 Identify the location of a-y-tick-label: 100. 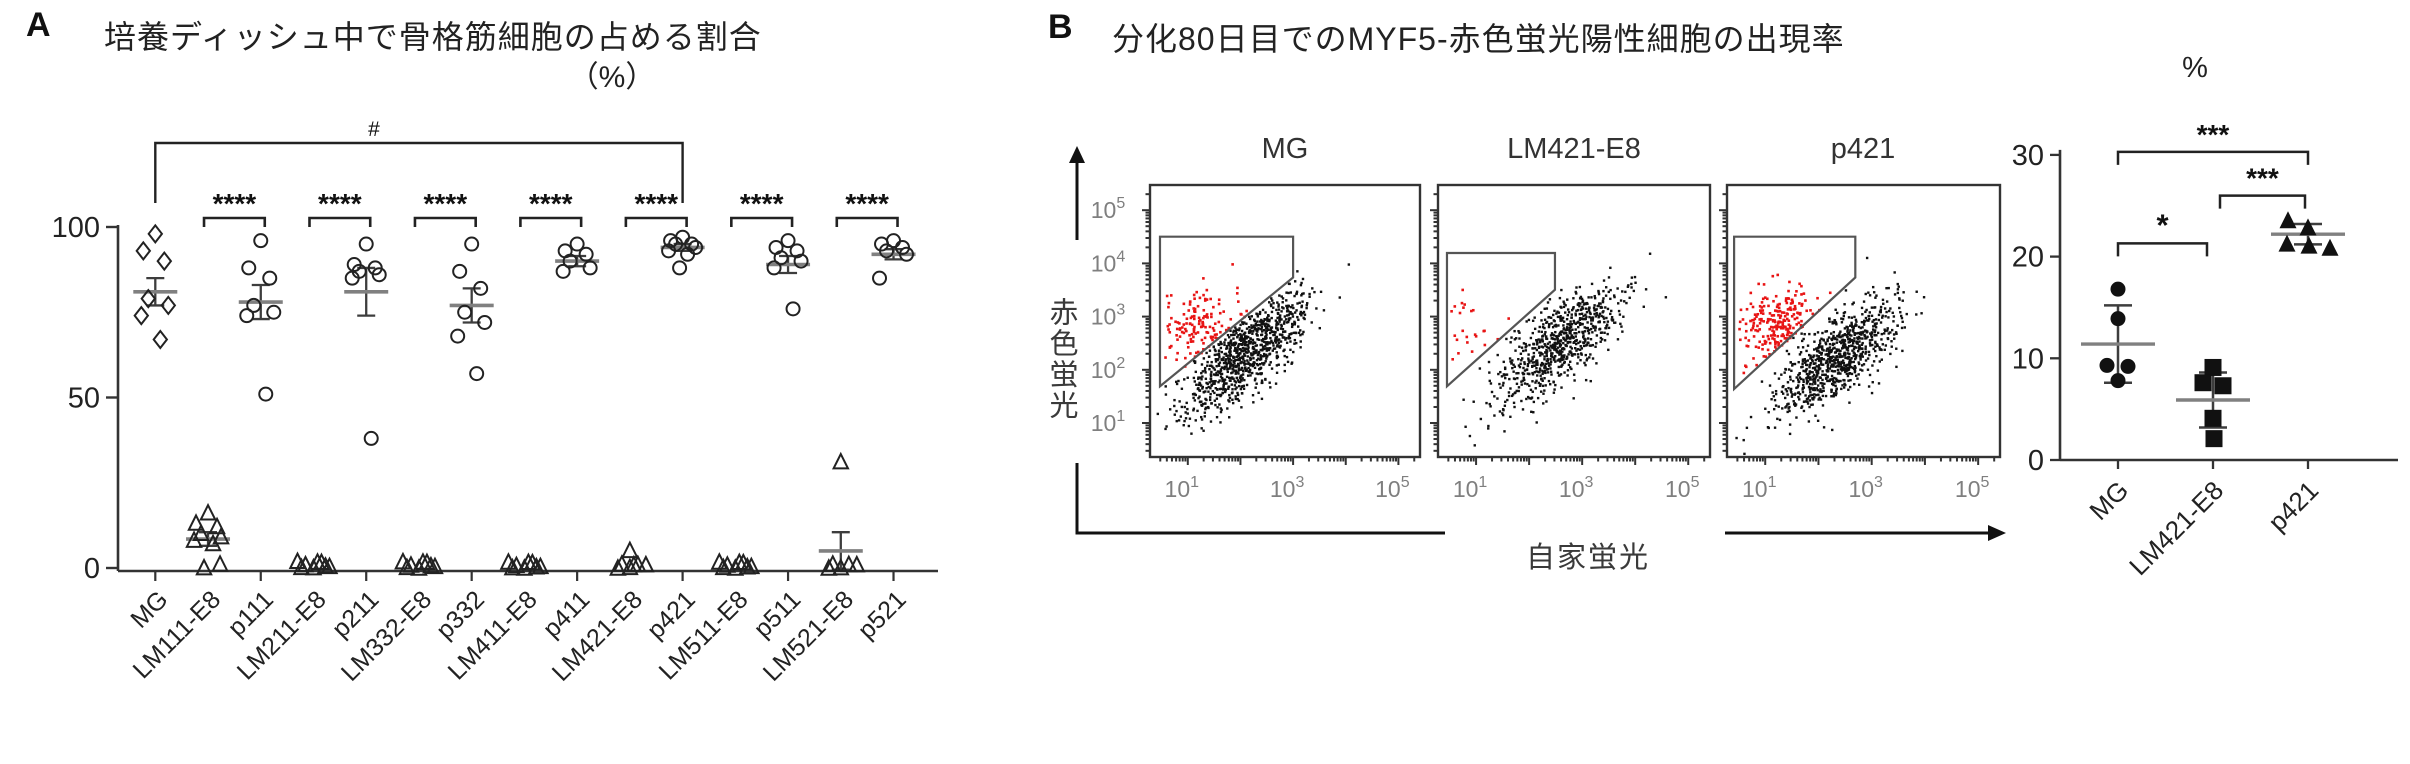
(76, 228).